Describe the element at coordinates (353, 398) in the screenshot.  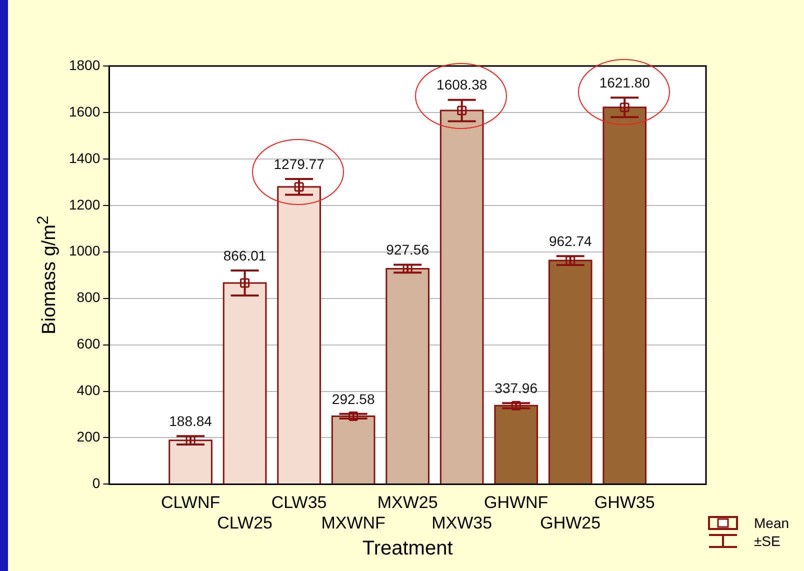
I see `data-label: 292.58` at that location.